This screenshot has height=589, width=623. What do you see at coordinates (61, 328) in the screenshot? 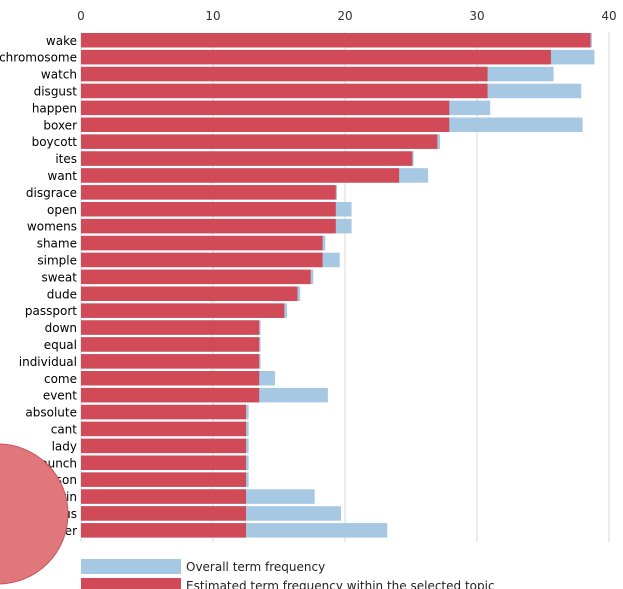
I see `term-label: down` at bounding box center [61, 328].